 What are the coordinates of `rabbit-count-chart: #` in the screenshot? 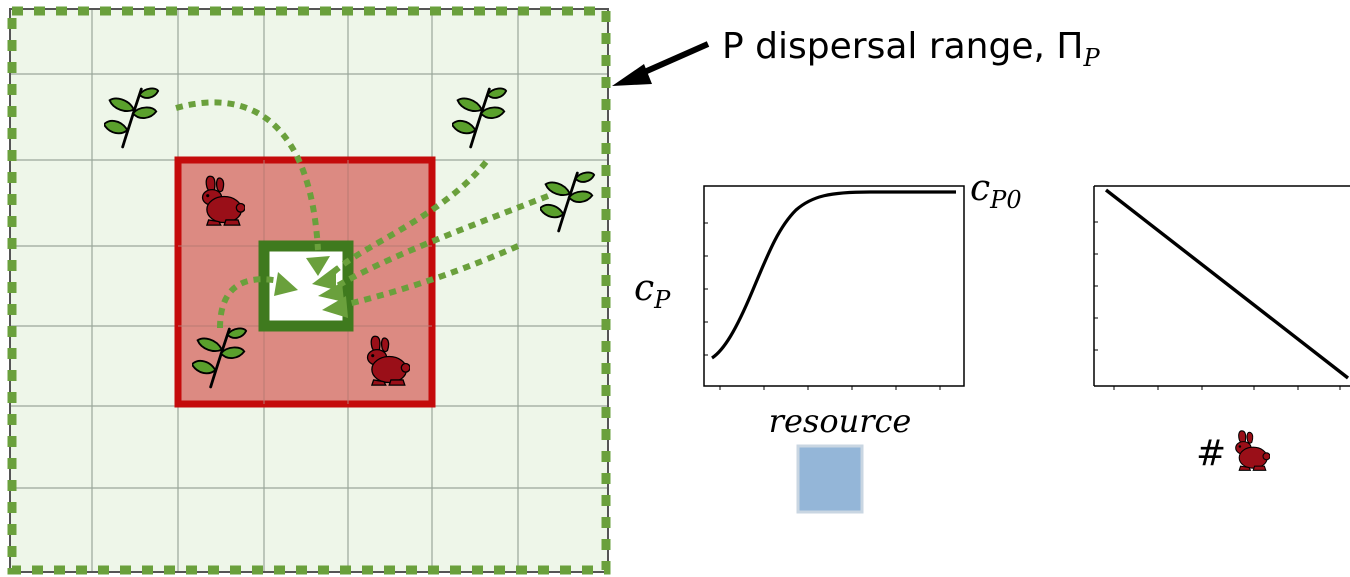 It's located at (1221, 329).